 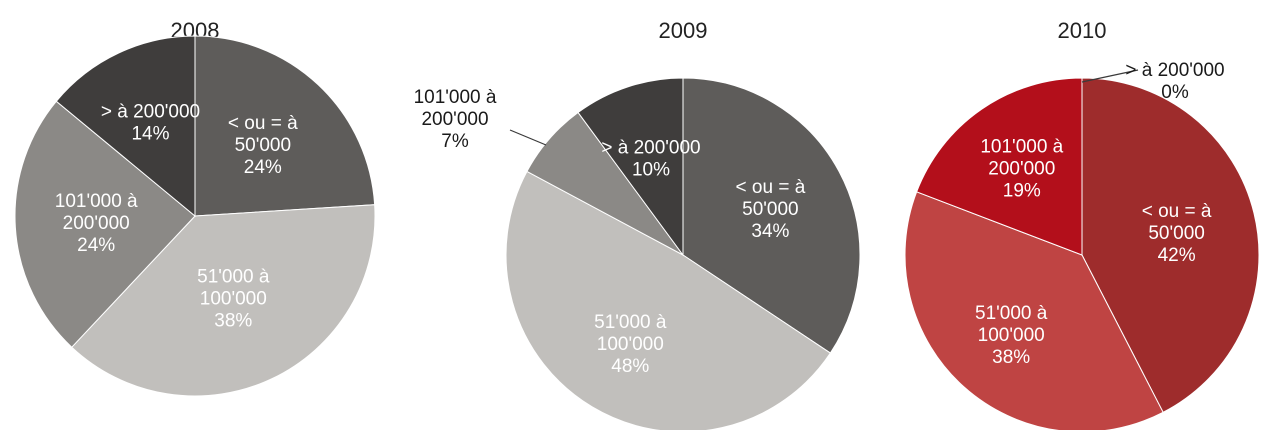 I want to click on slice-label-line: 7%, so click(x=455, y=141).